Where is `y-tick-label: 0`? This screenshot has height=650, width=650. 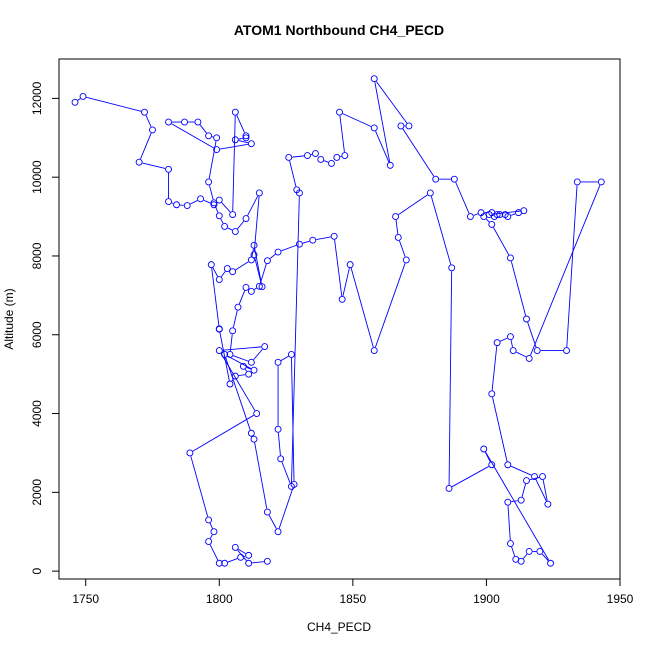
y-tick-label: 0 is located at coordinates (37, 570).